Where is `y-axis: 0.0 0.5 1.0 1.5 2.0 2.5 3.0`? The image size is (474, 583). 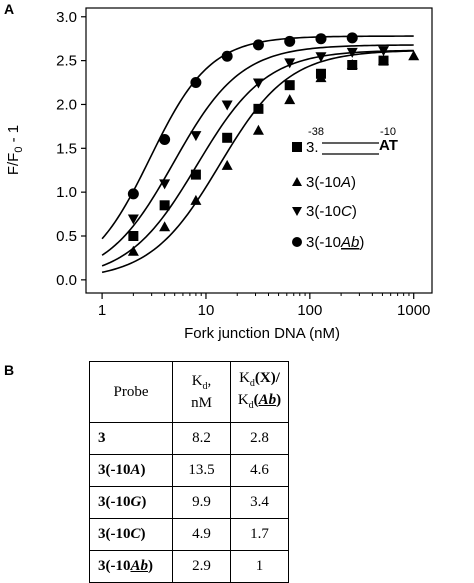
y-axis: 0.0 0.5 1.0 1.5 2.0 2.5 3.0 is located at coordinates (71, 149).